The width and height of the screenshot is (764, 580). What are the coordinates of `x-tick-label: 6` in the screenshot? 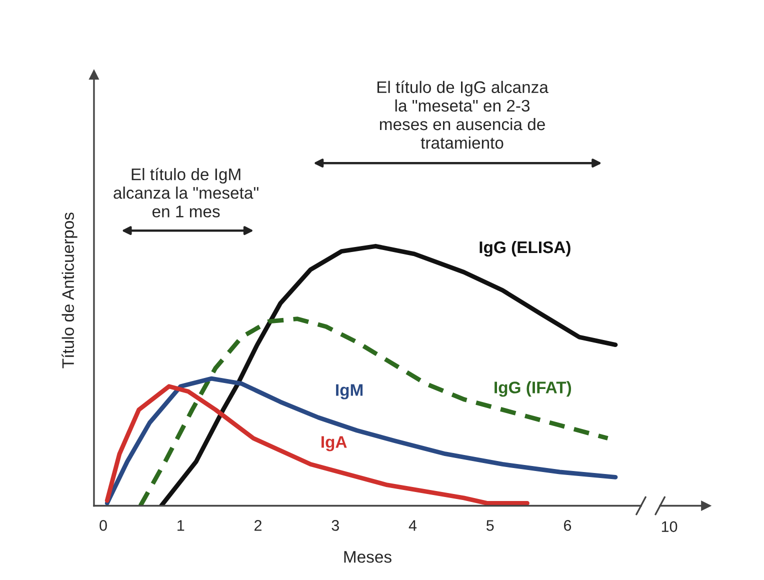 It's located at (568, 525).